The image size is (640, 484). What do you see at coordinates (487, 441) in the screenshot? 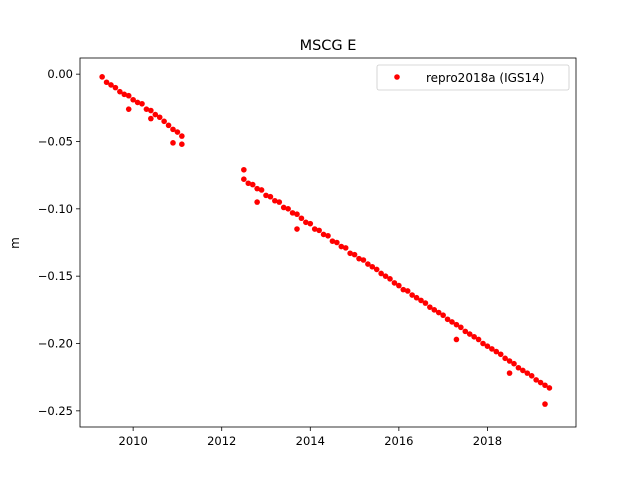
I see `x-tick-label: 2018` at bounding box center [487, 441].